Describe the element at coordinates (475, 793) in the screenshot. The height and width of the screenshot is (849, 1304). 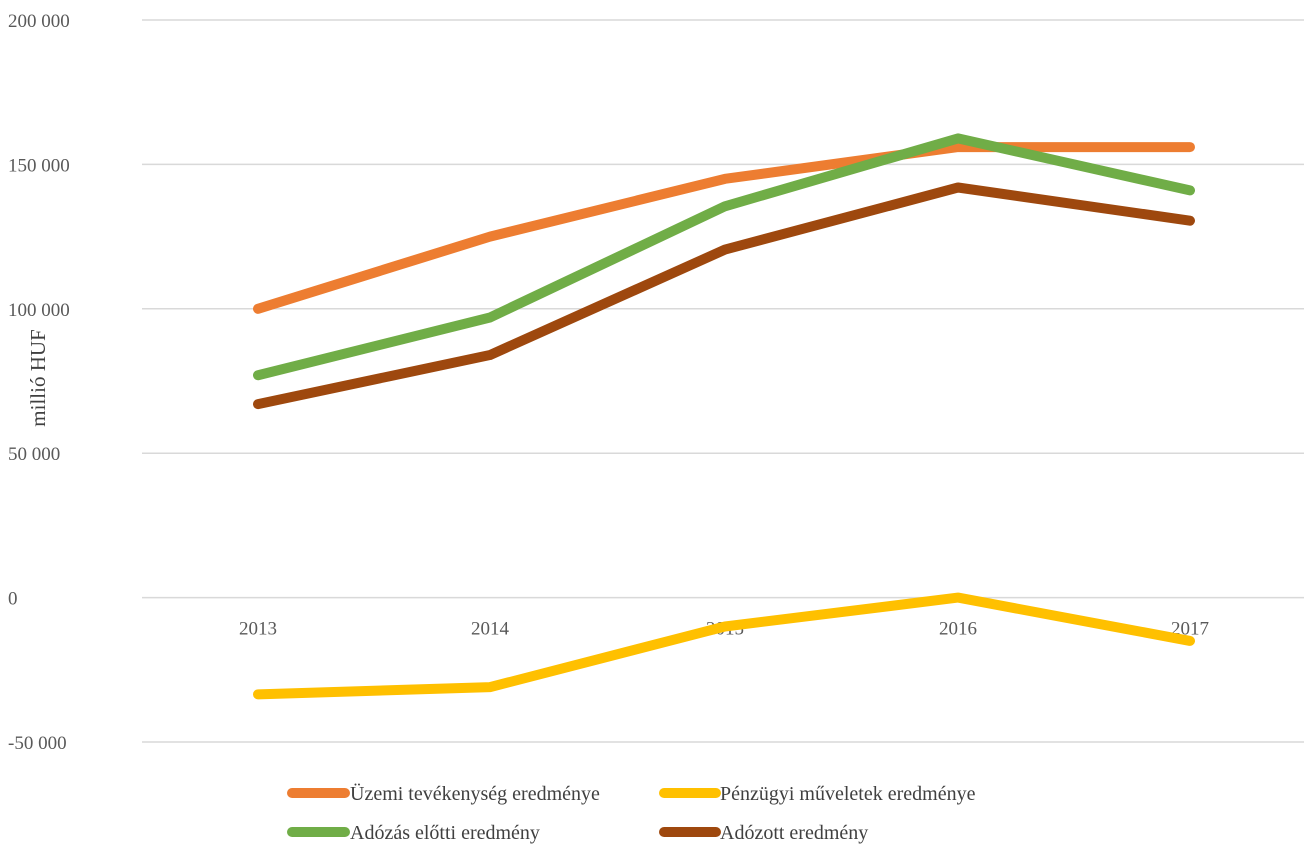
I see `legend-label: Üzemi tevékenység eredménye` at that location.